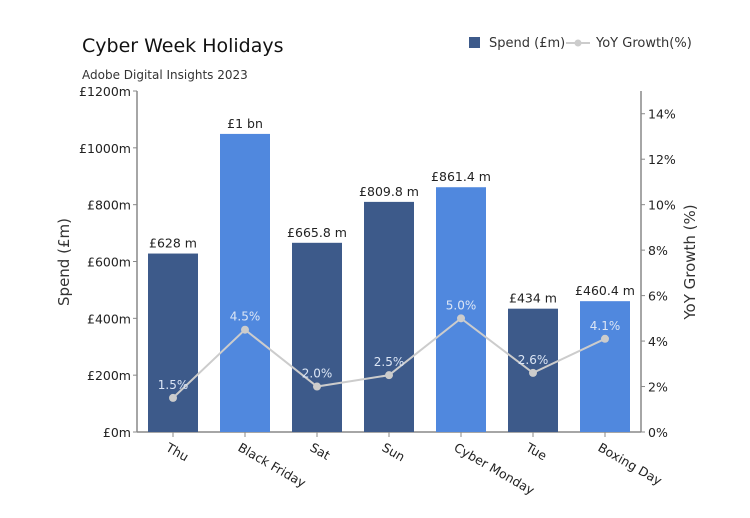  I want to click on x-tick-label: Sun, so click(394, 452).